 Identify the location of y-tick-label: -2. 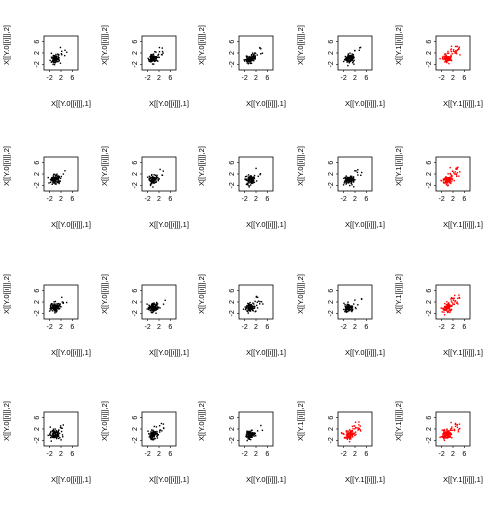
(135, 185).